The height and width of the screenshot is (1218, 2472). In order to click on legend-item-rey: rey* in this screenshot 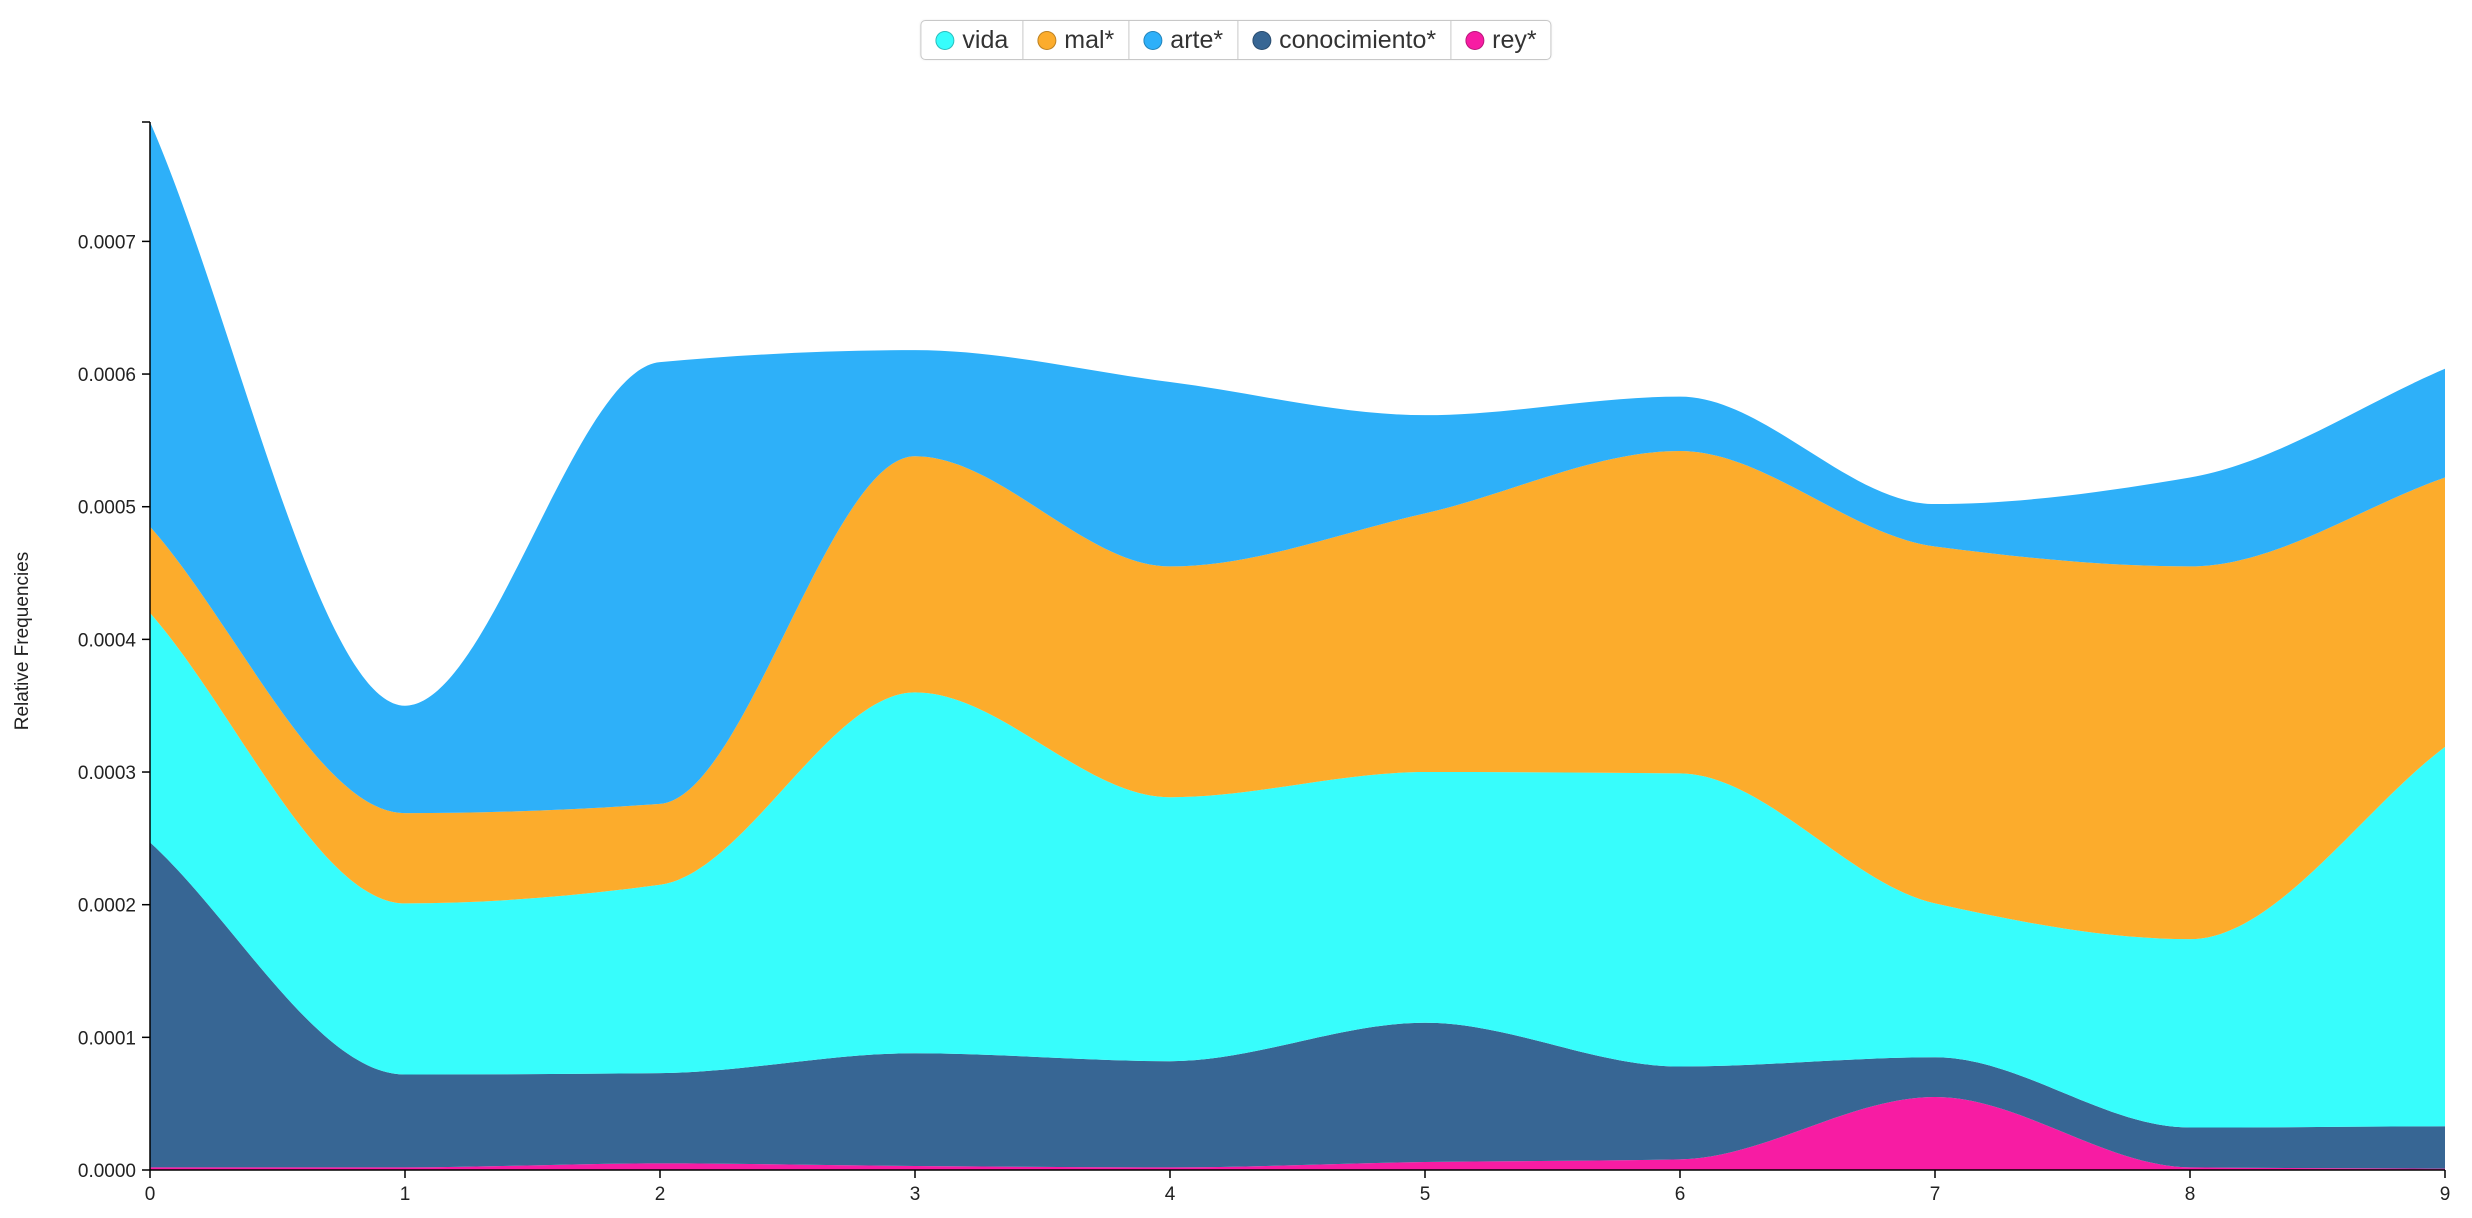, I will do `click(1500, 40)`.